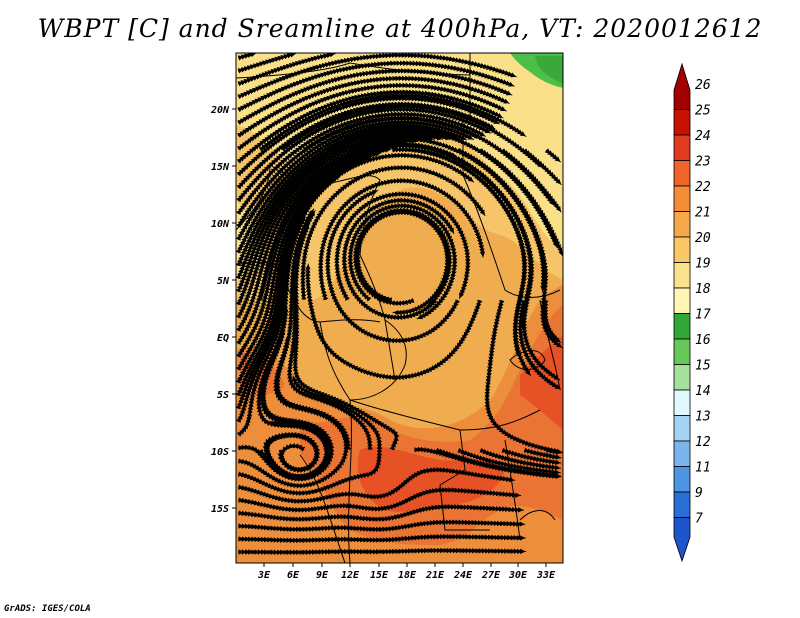 The image size is (800, 618). I want to click on colorbar-label: 25, so click(703, 111).